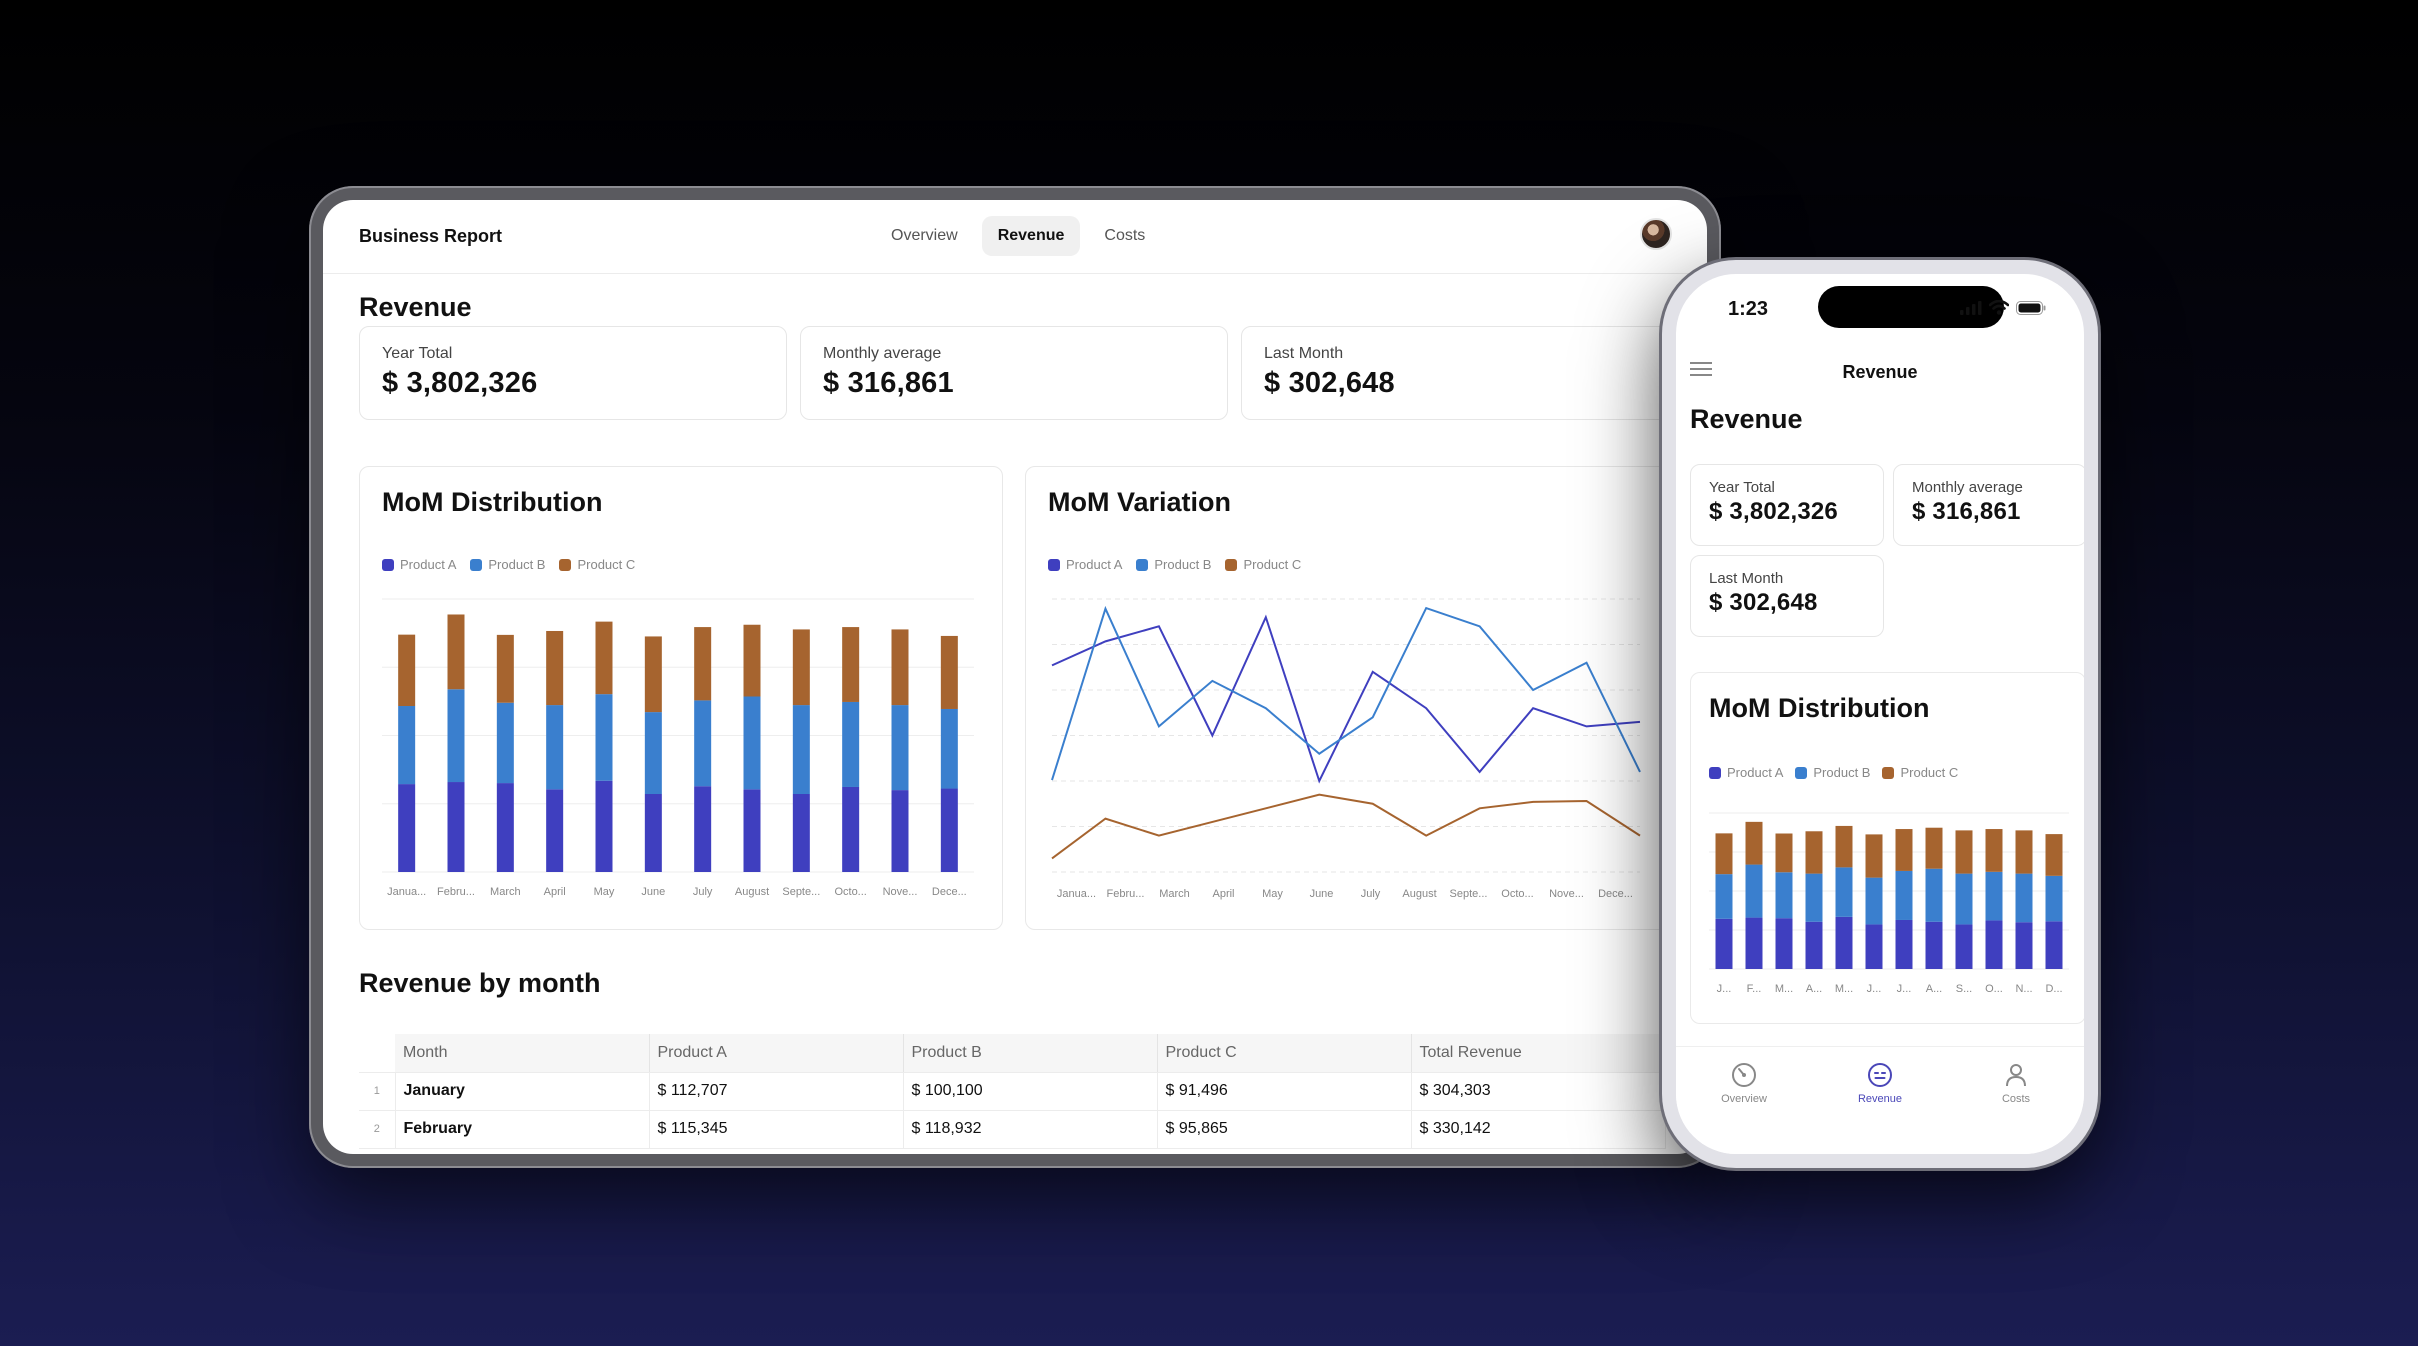 The height and width of the screenshot is (1346, 2418). What do you see at coordinates (1880, 1075) in the screenshot?
I see `revenue-face-icon` at bounding box center [1880, 1075].